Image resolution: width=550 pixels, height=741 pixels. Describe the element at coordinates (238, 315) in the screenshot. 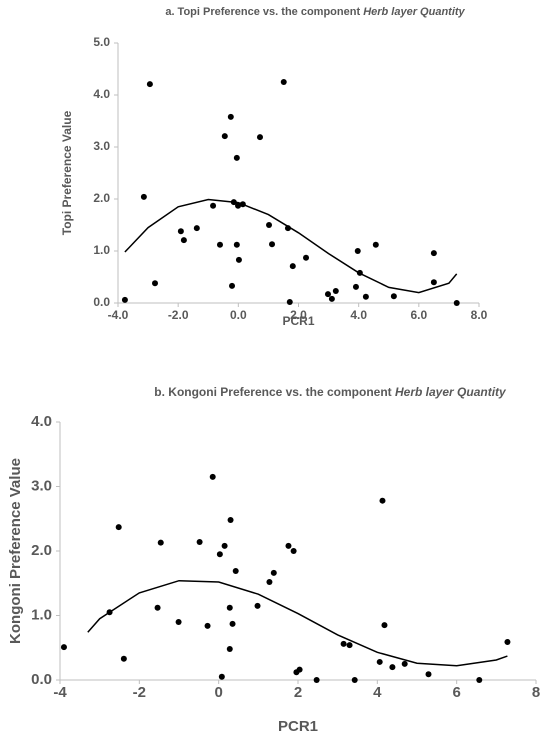

I see `x-tick-label: 0.0` at that location.